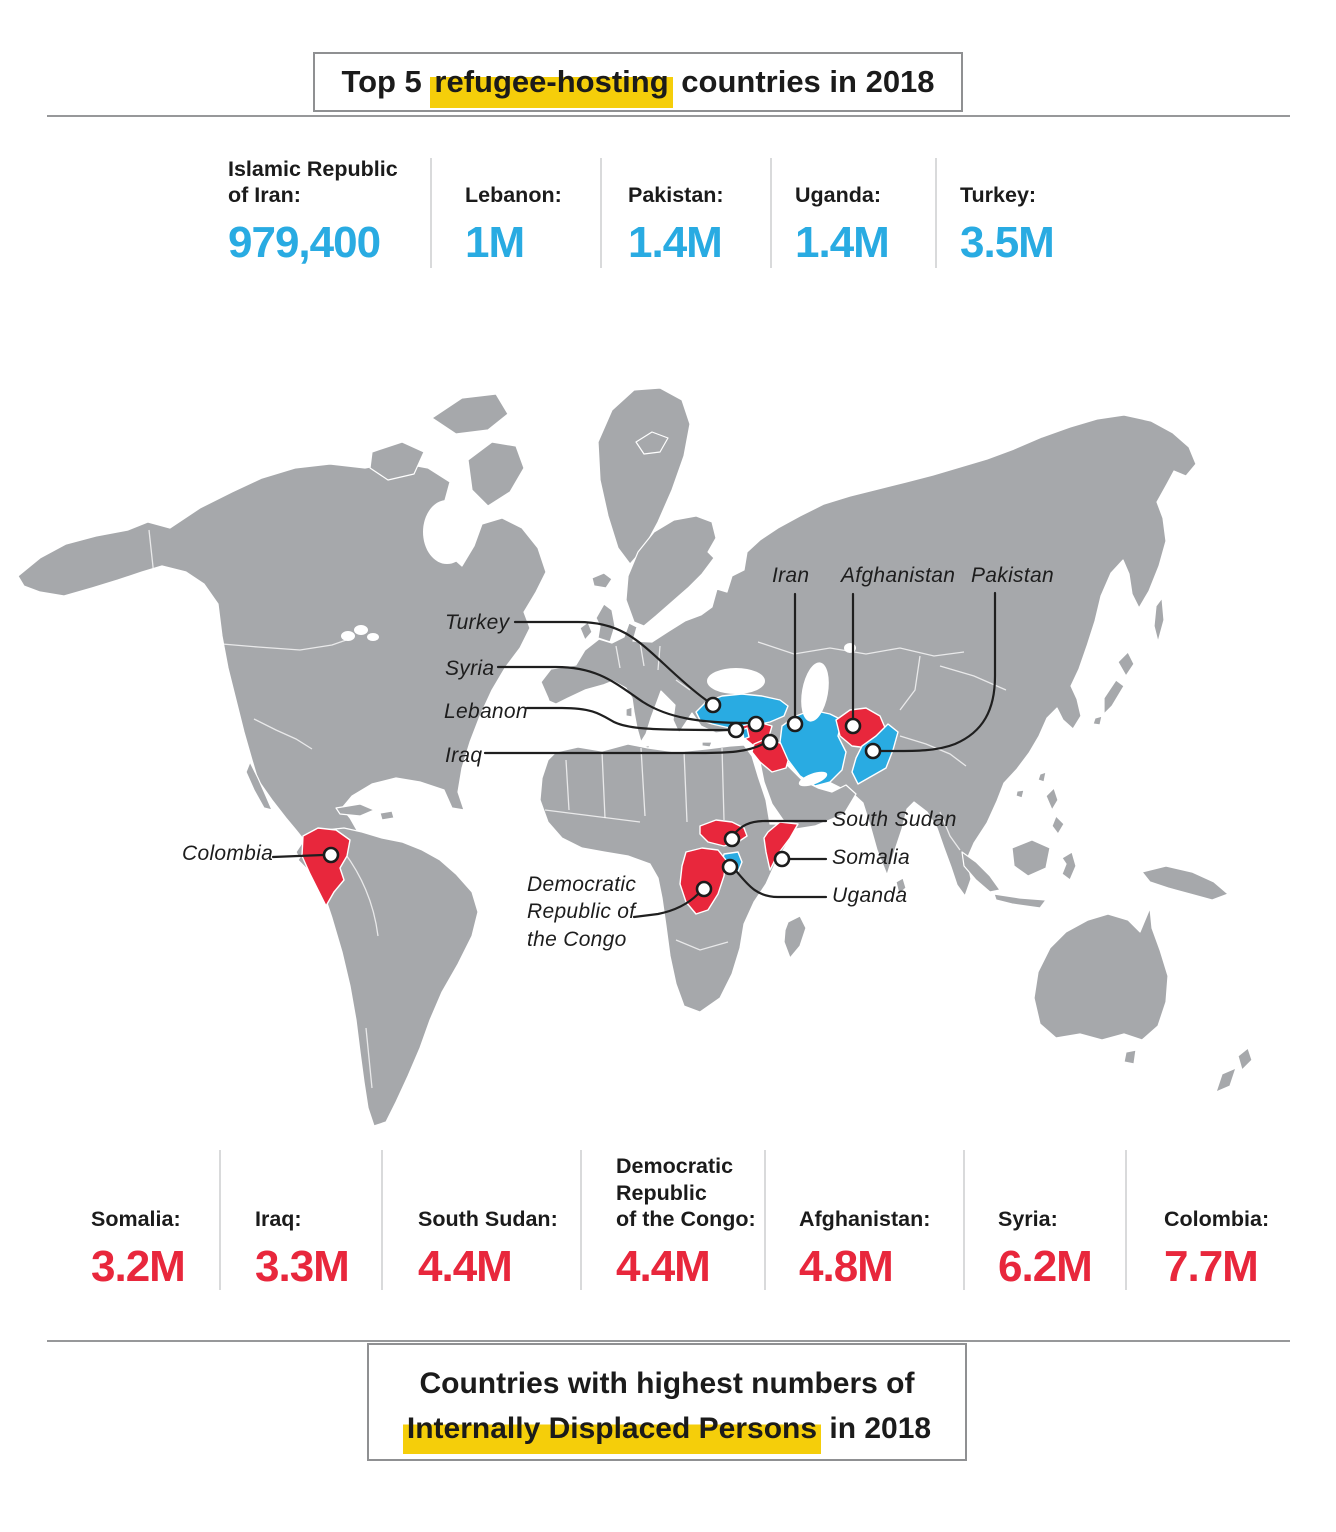 This screenshot has height=1532, width=1336. Describe the element at coordinates (464, 755) in the screenshot. I see `map-label-line: Iraq` at that location.